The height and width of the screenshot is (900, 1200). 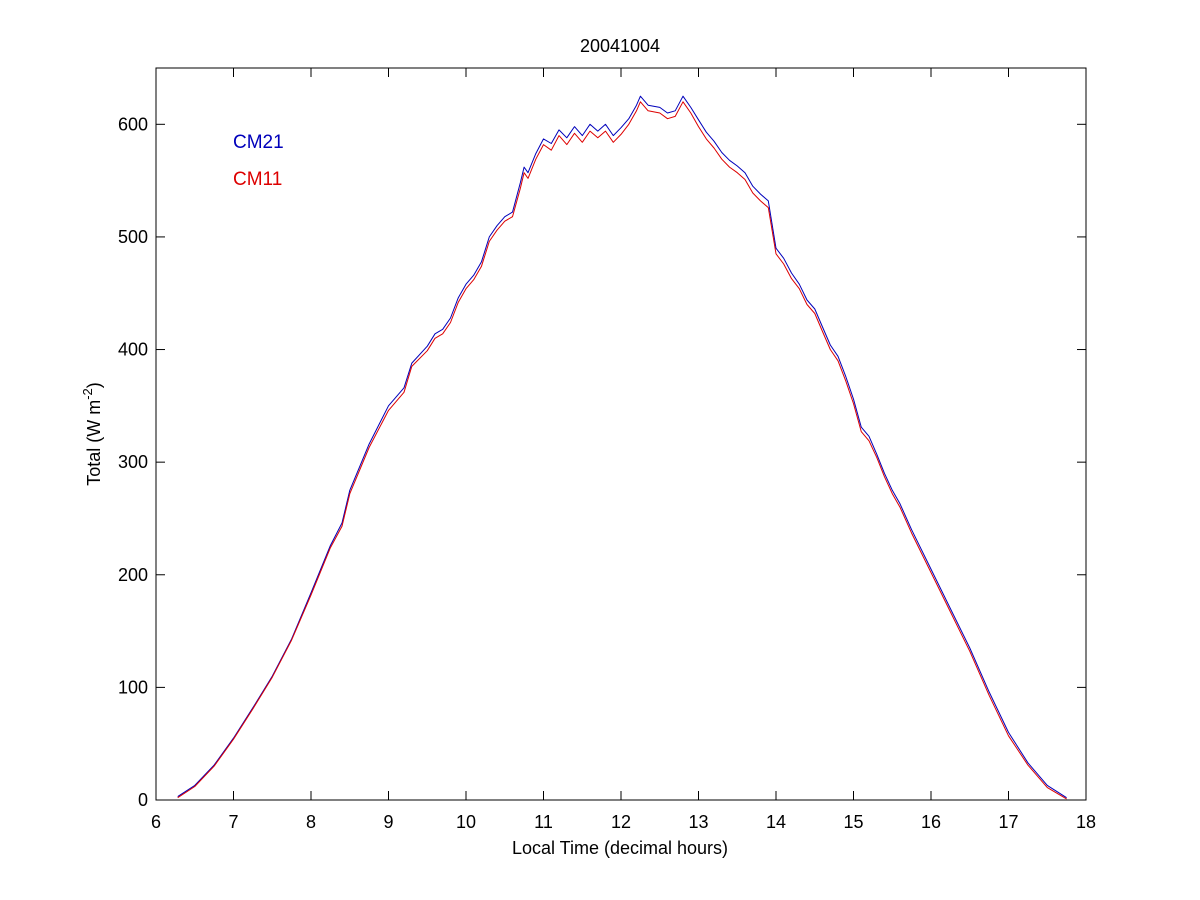 I want to click on x-tick-label-8: 8, so click(x=311, y=822).